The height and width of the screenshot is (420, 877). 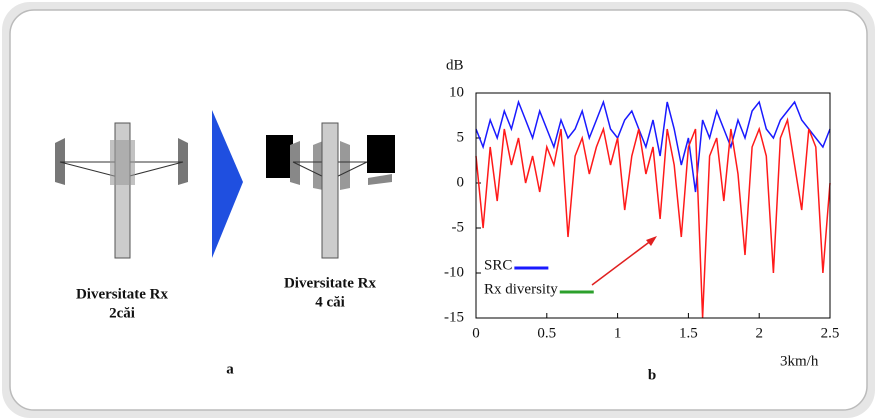 What do you see at coordinates (498, 265) in the screenshot?
I see `legend-label: SRC` at bounding box center [498, 265].